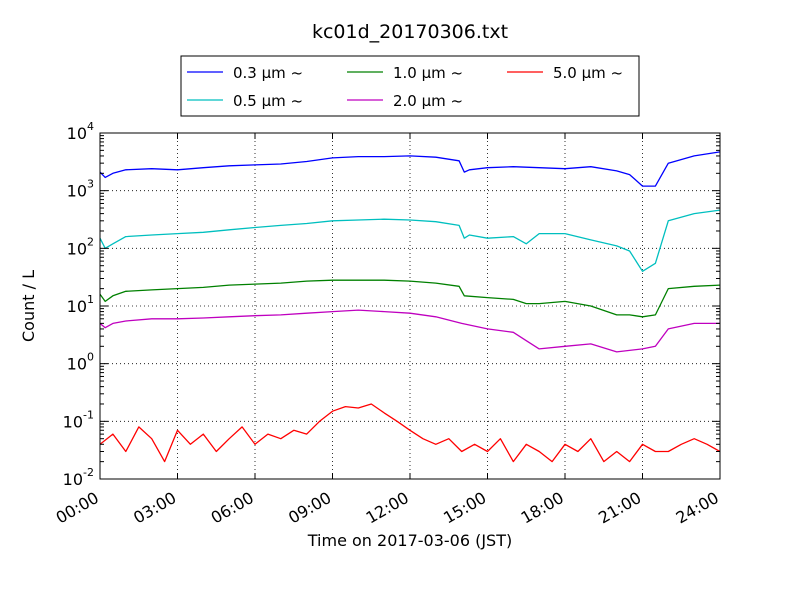  I want to click on y-tick-label: 10⁴, so click(80, 131).